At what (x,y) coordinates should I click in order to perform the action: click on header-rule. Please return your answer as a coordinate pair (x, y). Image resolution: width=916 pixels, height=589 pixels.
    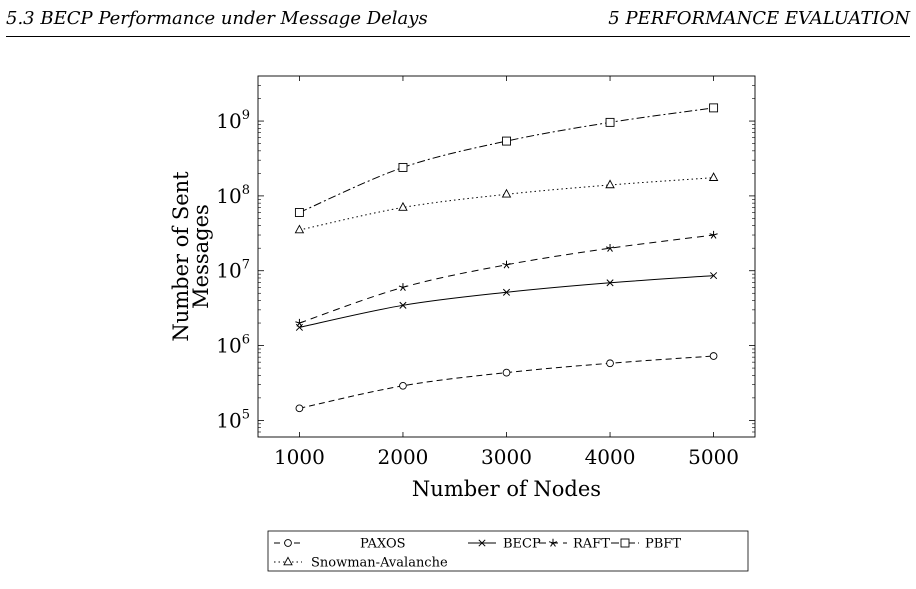
    Looking at the image, I should click on (458, 36).